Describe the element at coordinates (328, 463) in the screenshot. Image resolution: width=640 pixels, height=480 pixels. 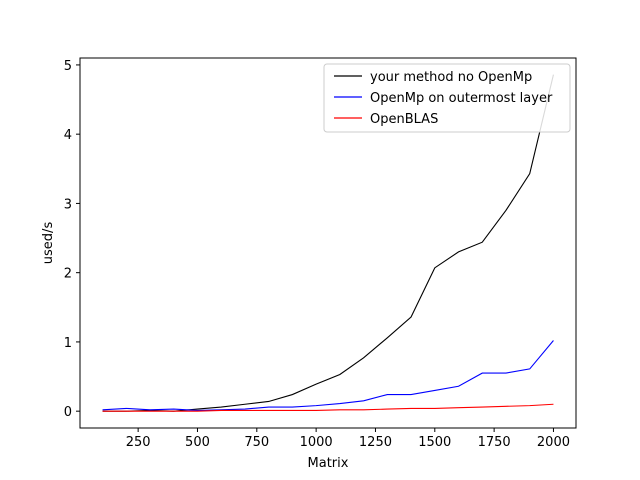
I see `x-axis-label: Matrix` at that location.